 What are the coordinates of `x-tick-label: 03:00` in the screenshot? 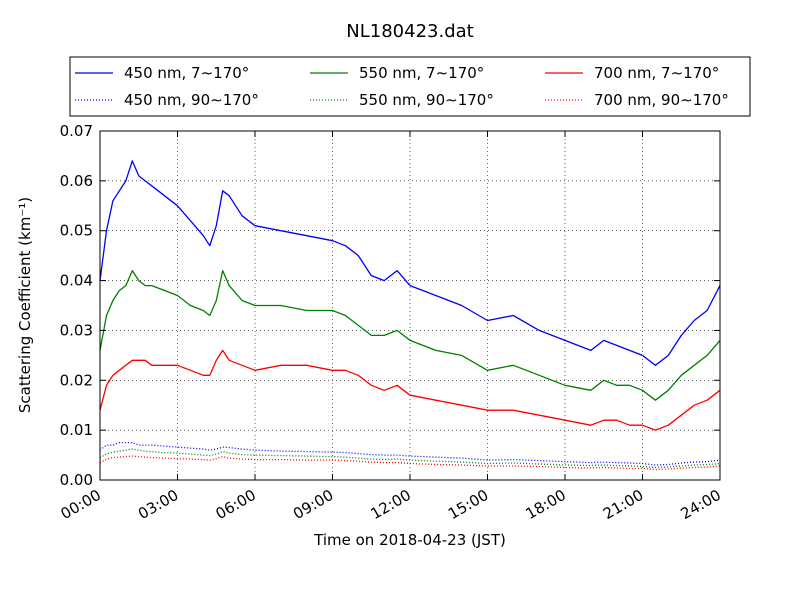 It's located at (158, 504).